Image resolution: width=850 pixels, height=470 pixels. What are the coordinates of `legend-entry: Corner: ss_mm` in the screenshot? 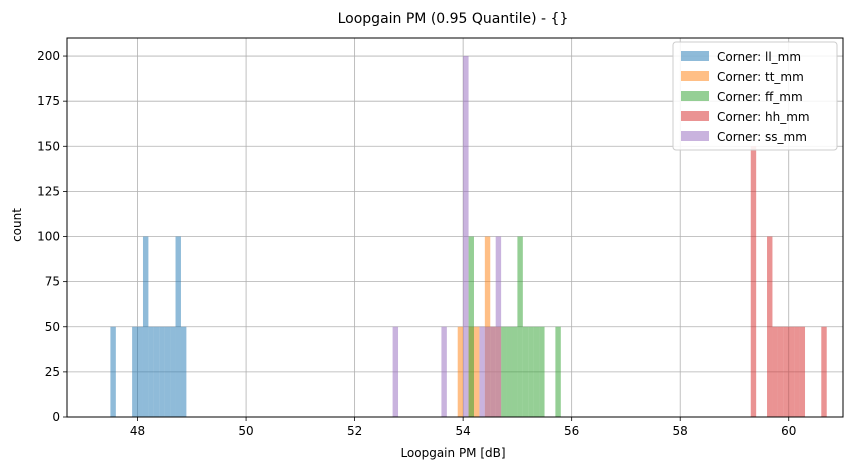 It's located at (762, 137).